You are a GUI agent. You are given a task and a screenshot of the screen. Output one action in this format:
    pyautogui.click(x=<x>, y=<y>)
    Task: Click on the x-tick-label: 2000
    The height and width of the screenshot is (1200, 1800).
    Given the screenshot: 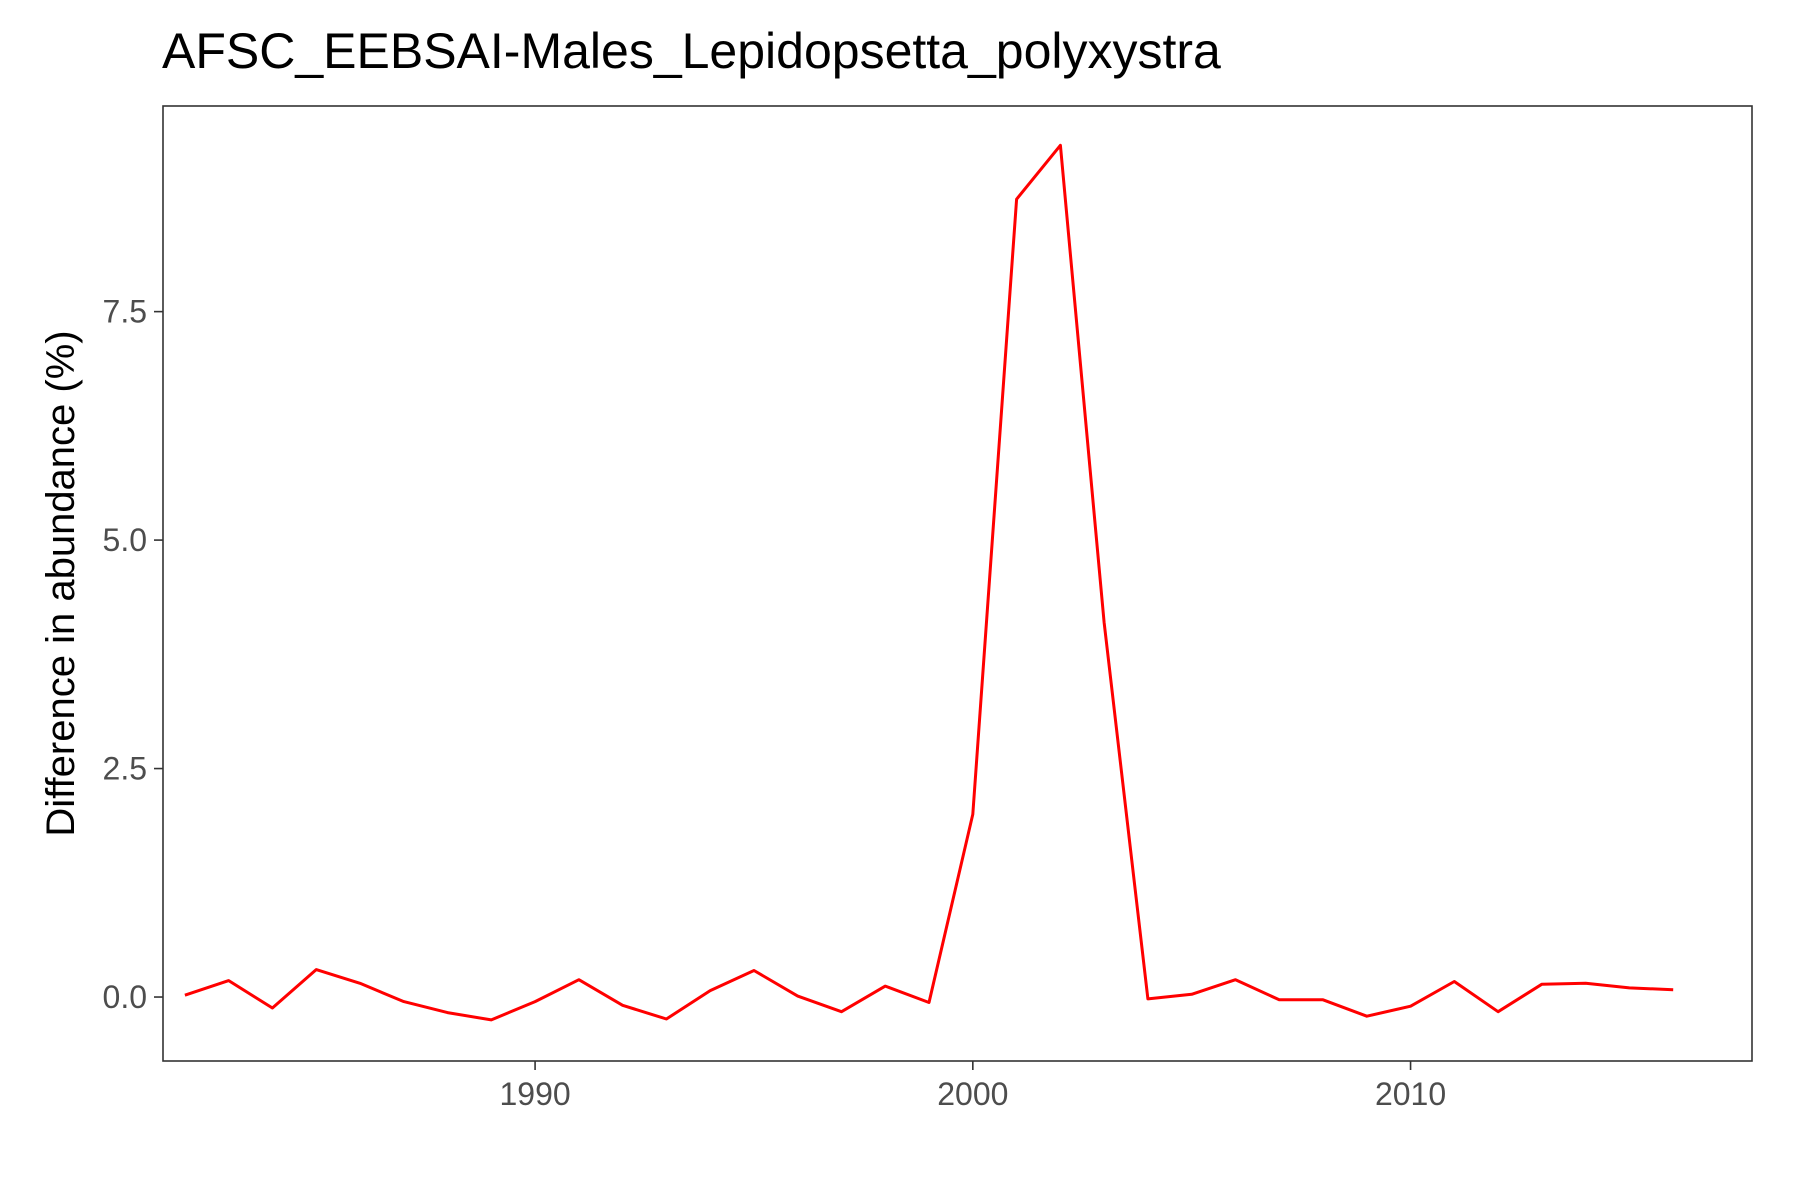 What is the action you would take?
    pyautogui.click(x=972, y=1094)
    